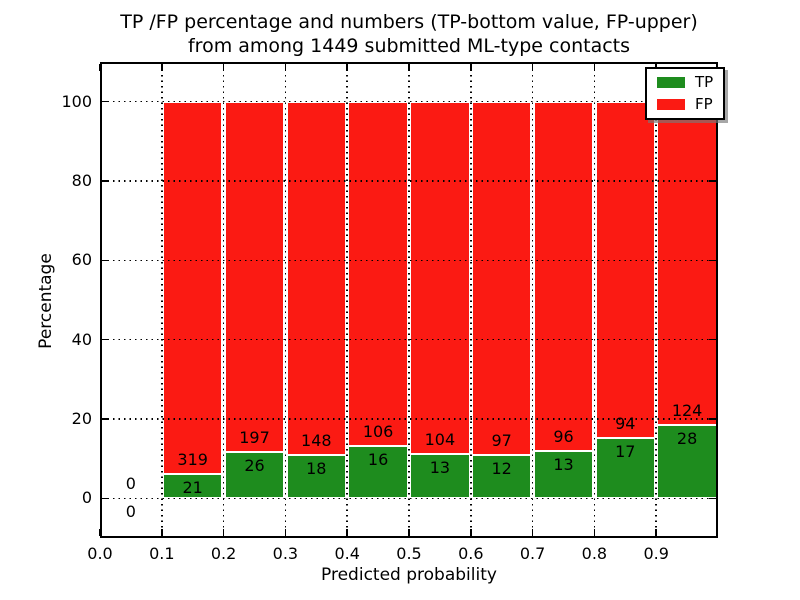 Image resolution: width=800 pixels, height=600 pixels. I want to click on bar-label-fp-count-0.3: 148, so click(316, 441).